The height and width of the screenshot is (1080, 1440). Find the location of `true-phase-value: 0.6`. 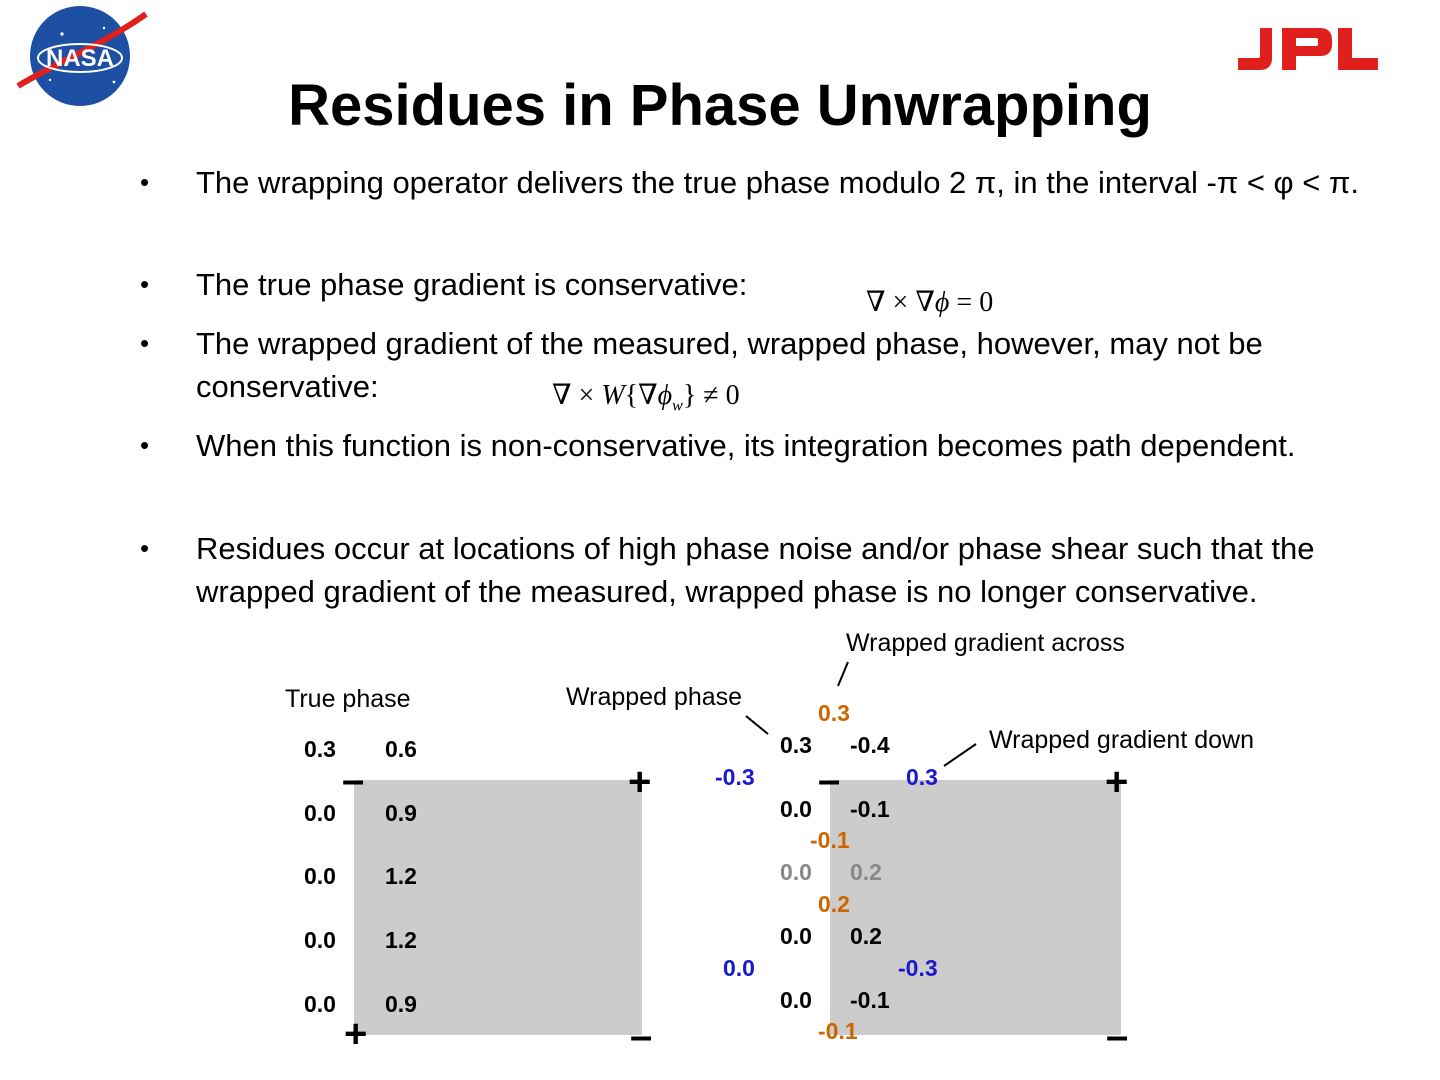

true-phase-value: 0.6 is located at coordinates (401, 749).